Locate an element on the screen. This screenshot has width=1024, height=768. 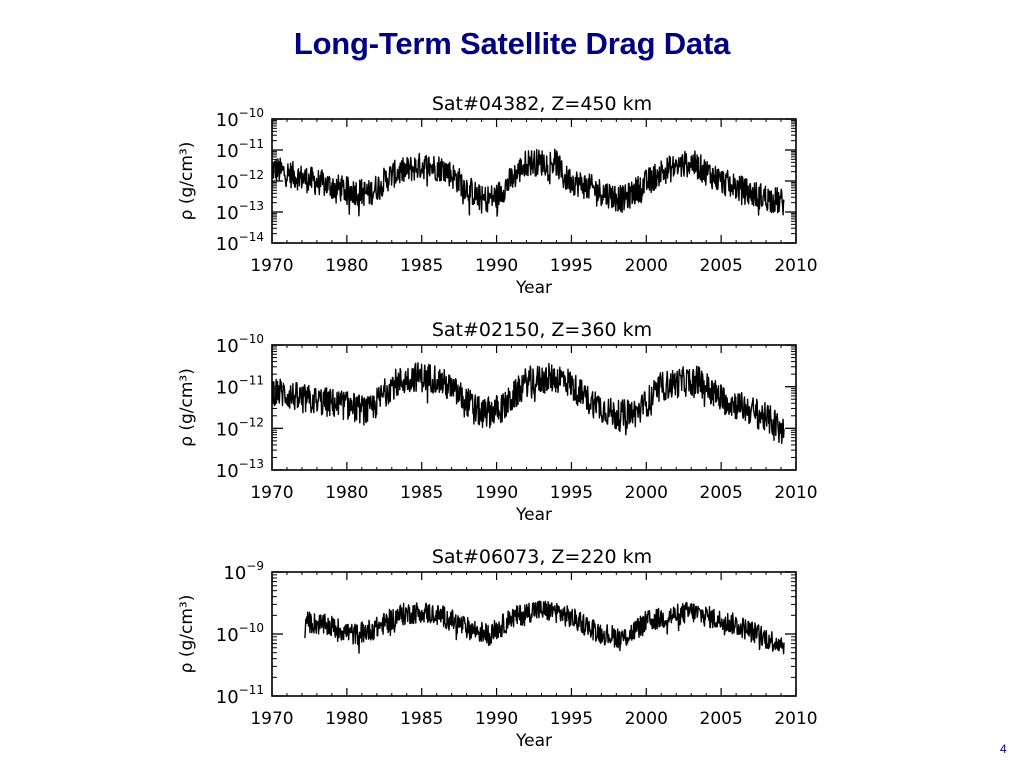
y-tick-exponent: −9 is located at coordinates (255, 566).